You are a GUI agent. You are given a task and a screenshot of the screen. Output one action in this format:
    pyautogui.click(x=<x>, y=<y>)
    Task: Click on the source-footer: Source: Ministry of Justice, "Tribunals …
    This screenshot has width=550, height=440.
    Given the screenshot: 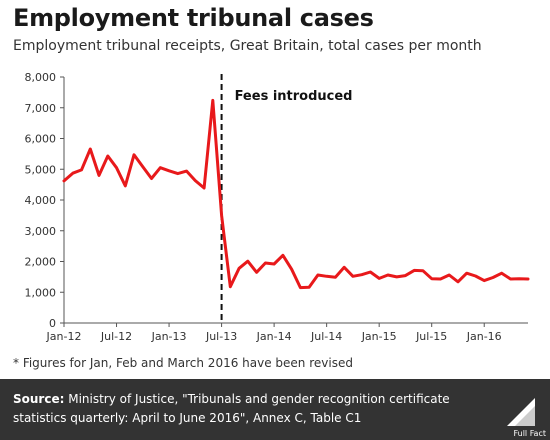 What is the action you would take?
    pyautogui.click(x=275, y=409)
    